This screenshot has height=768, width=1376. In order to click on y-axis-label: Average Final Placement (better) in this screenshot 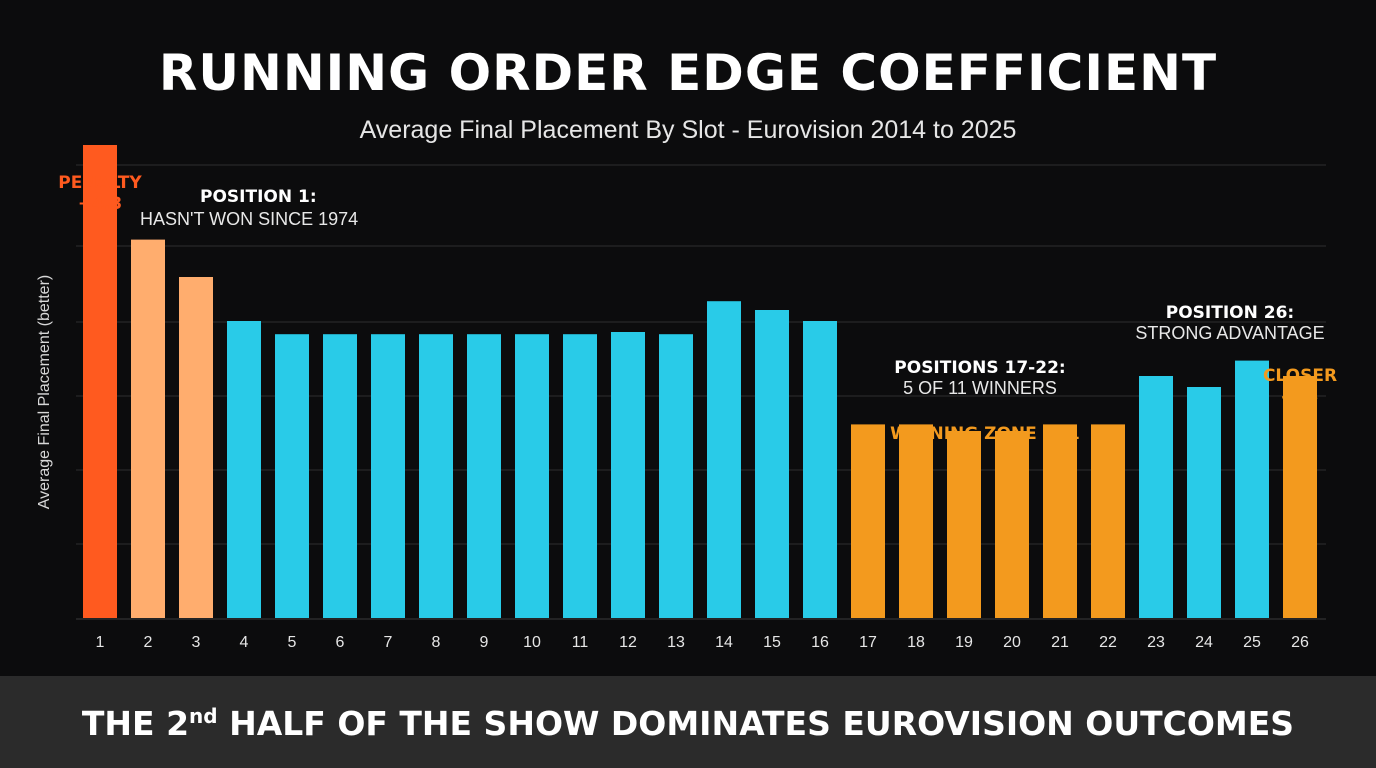, I will do `click(44, 392)`.